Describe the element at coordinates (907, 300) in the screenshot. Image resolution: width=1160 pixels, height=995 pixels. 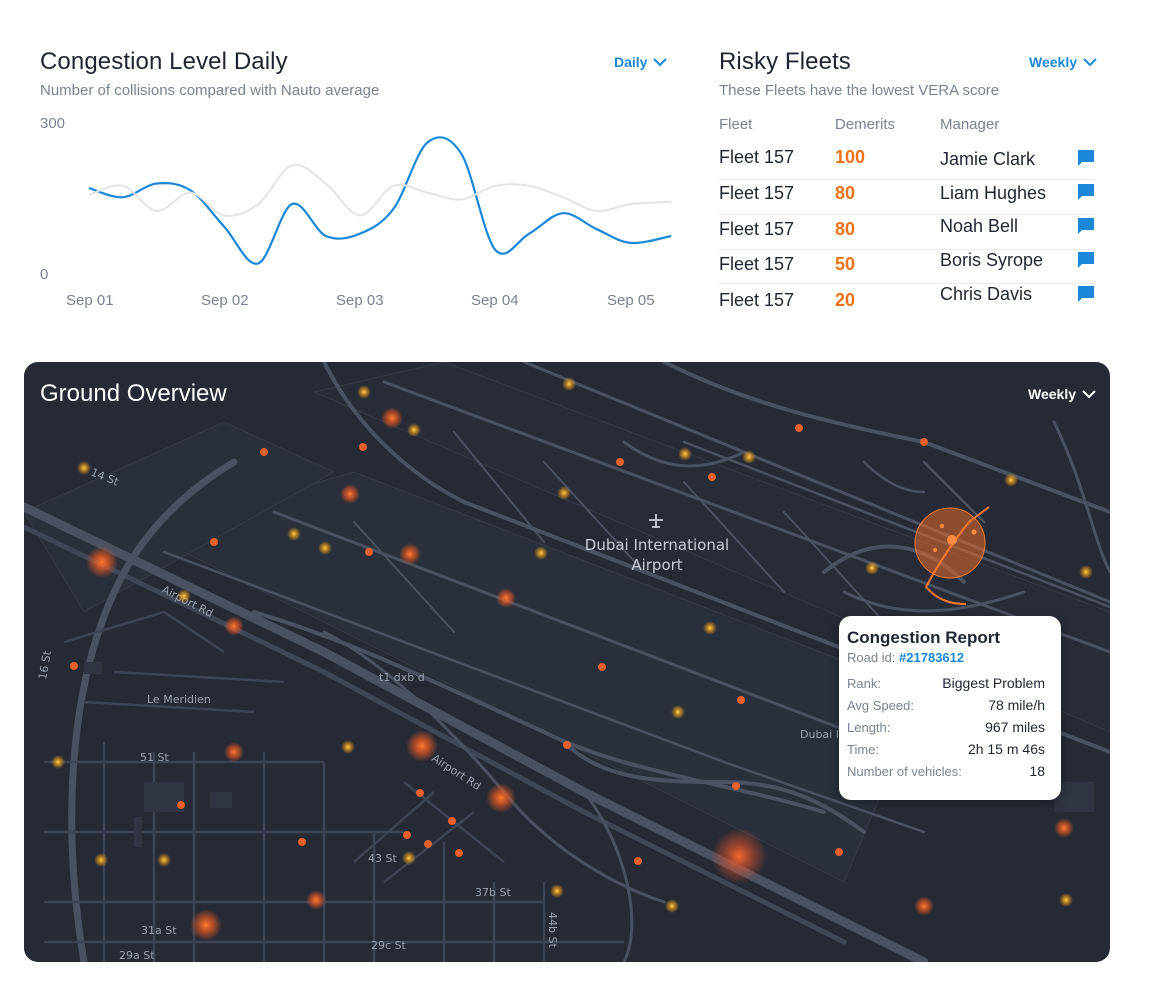
I see `table-row: Fleet 157 20 Chris Davis` at that location.